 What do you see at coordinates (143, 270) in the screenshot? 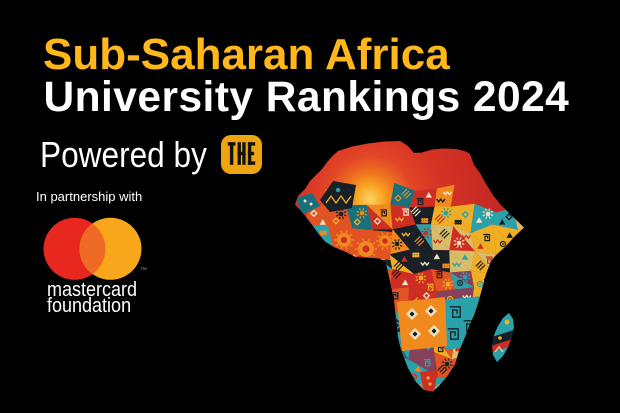
I see `svg-text: ™` at bounding box center [143, 270].